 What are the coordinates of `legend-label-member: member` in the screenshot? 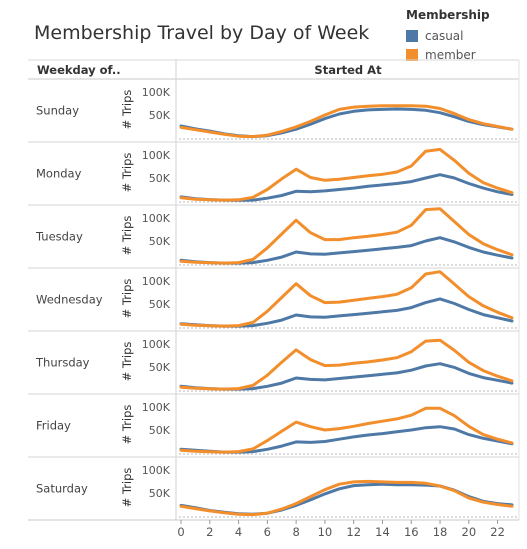 It's located at (450, 54).